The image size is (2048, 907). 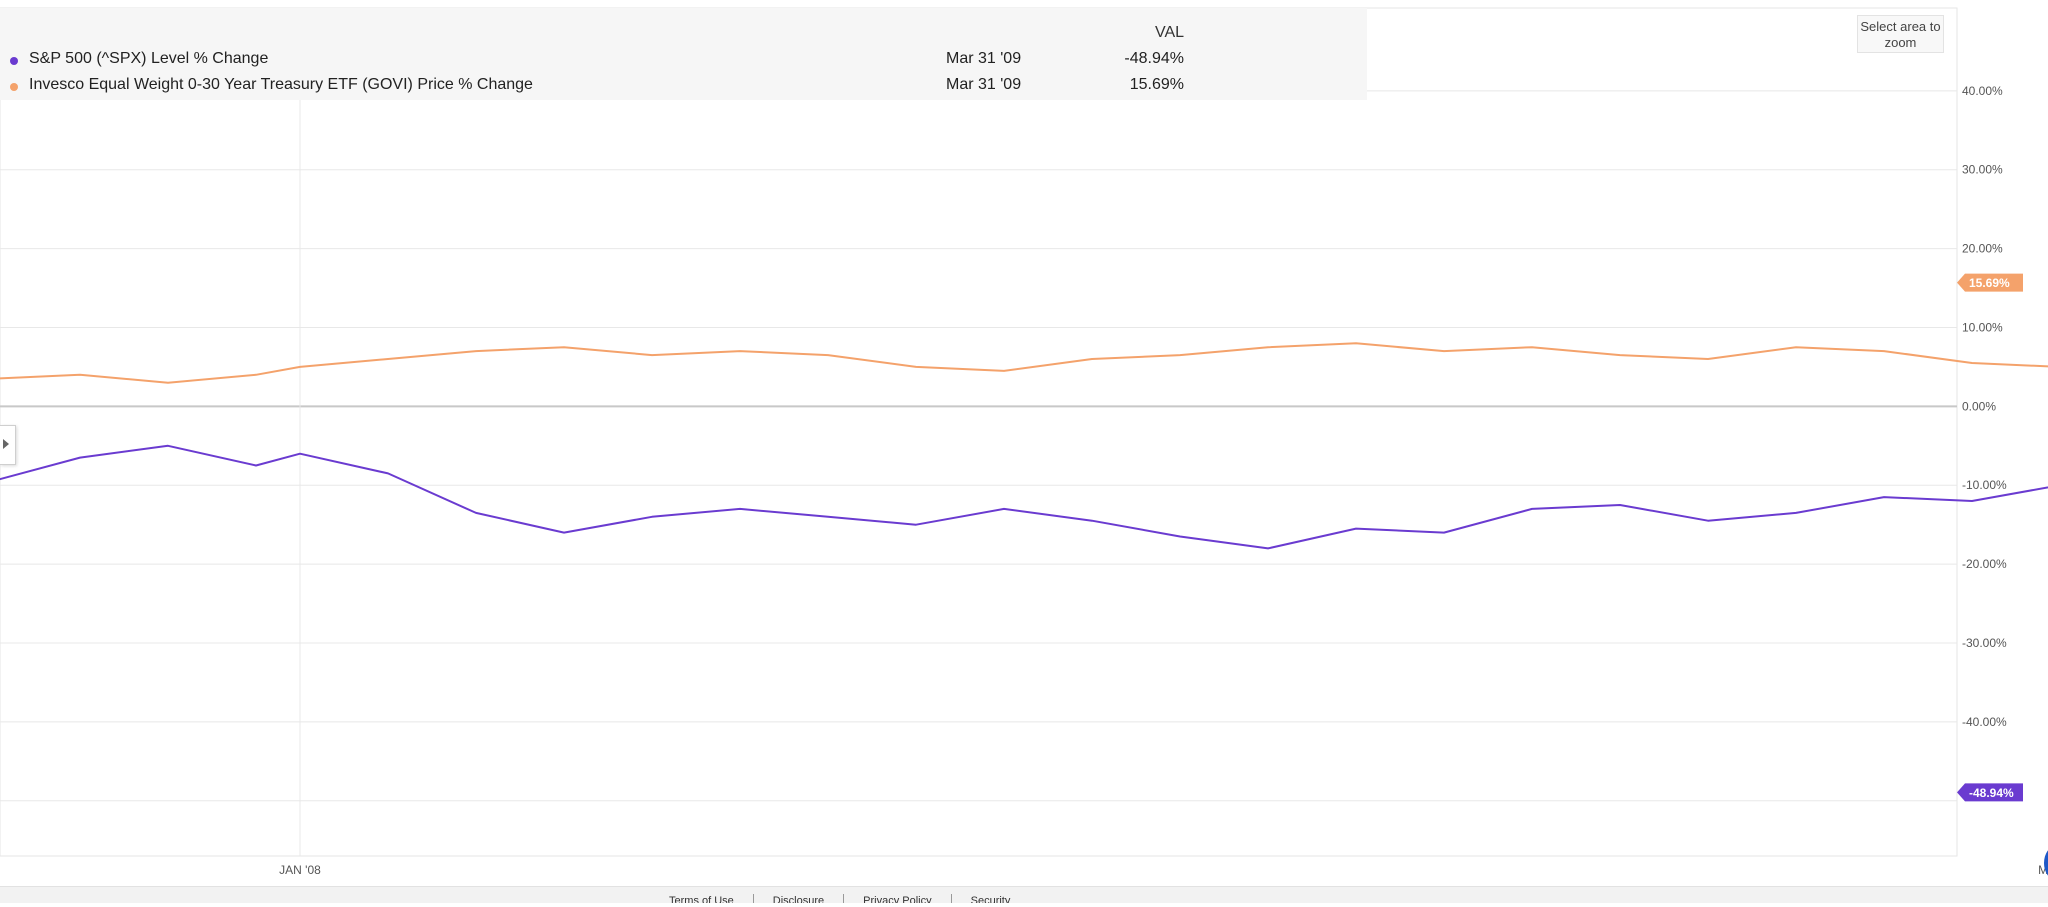 What do you see at coordinates (984, 84) in the screenshot?
I see `legend-date-govi: Mar 31 '09` at bounding box center [984, 84].